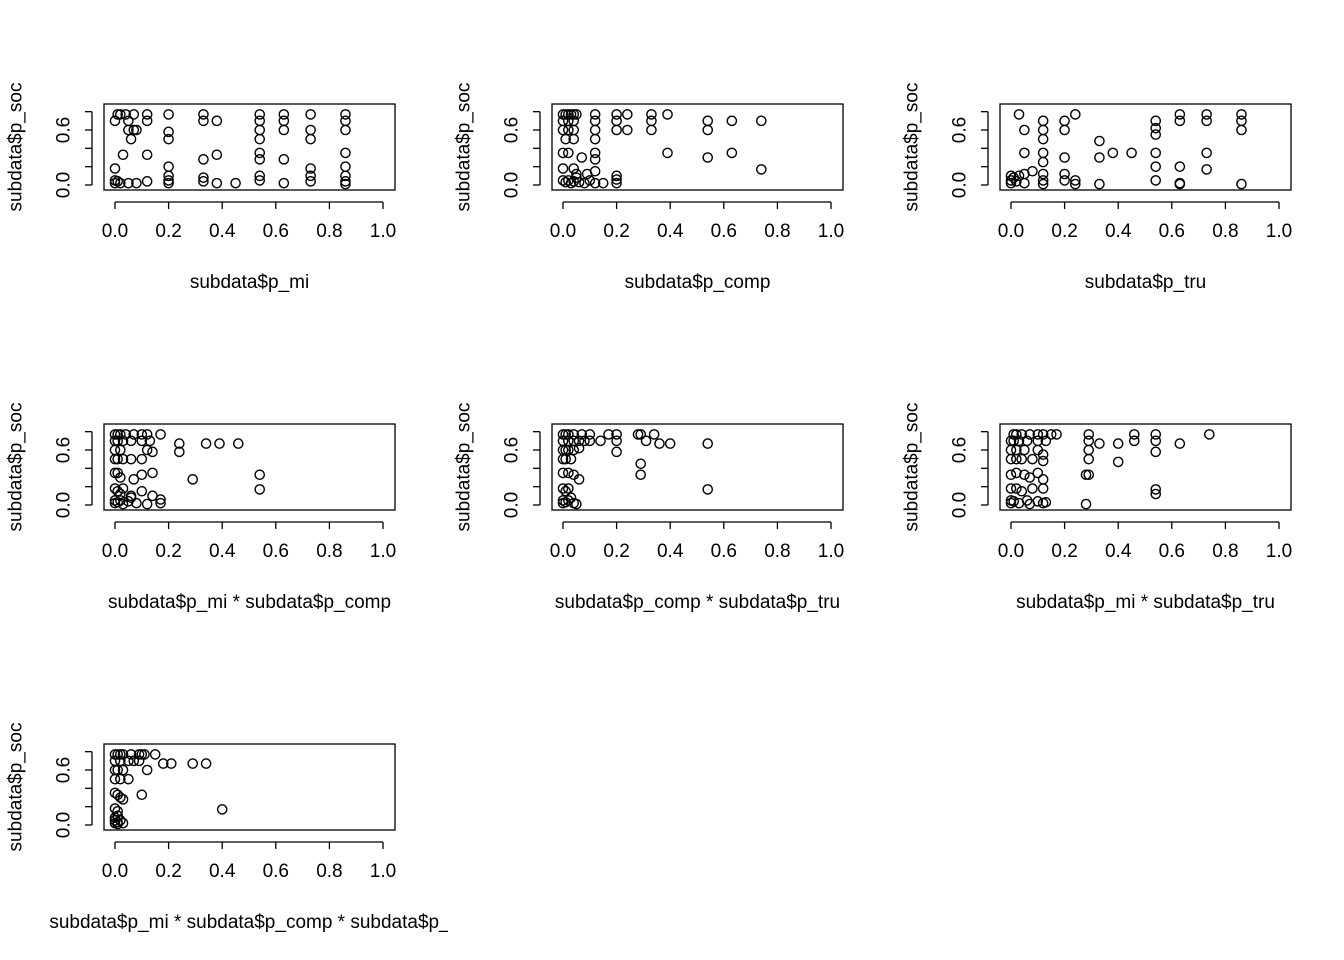 The image size is (1344, 960). Describe the element at coordinates (1011, 231) in the screenshot. I see `x-tick-label: 0.0` at that location.